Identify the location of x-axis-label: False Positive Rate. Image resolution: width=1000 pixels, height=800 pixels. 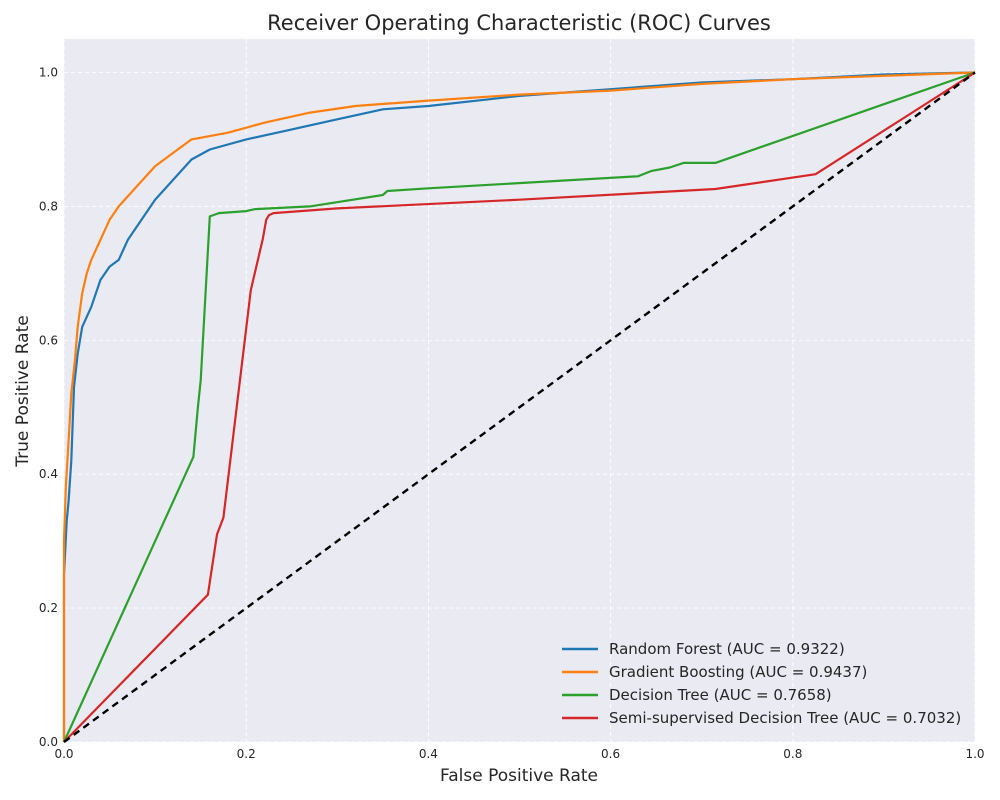
(519, 776).